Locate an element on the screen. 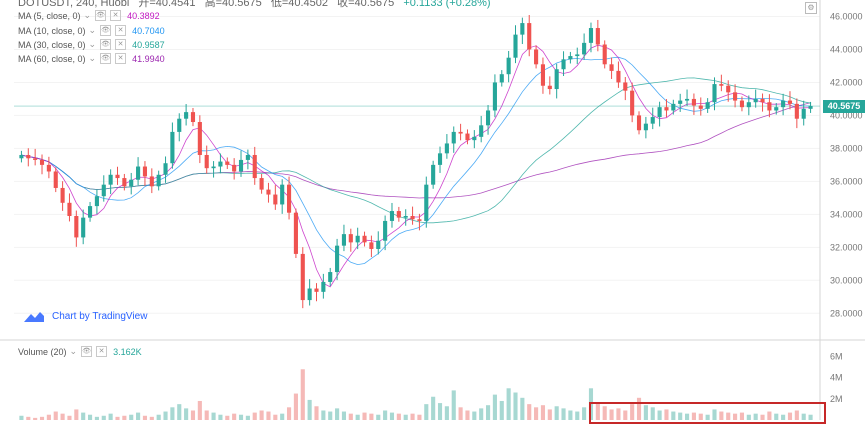 The image size is (865, 425). legend-ma5: MA (5, close, 0) ⌄ 👁 ✕ 40.3892 is located at coordinates (89, 15).